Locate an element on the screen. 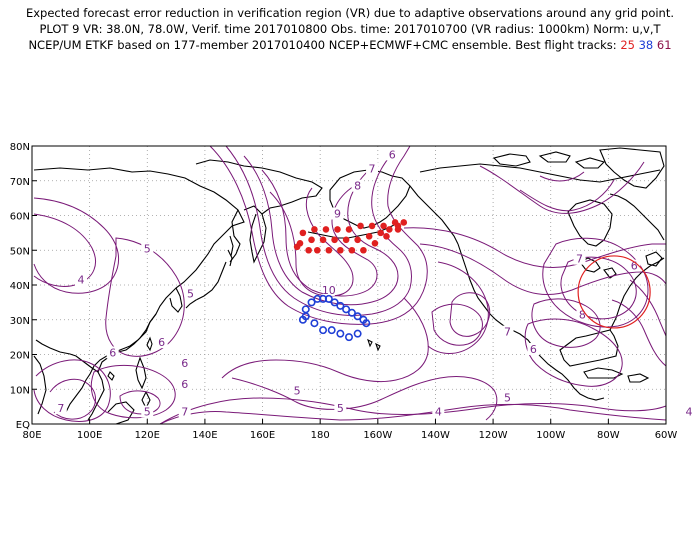 This screenshot has width=700, height=540. coast-okhotsk is located at coordinates (235, 236).